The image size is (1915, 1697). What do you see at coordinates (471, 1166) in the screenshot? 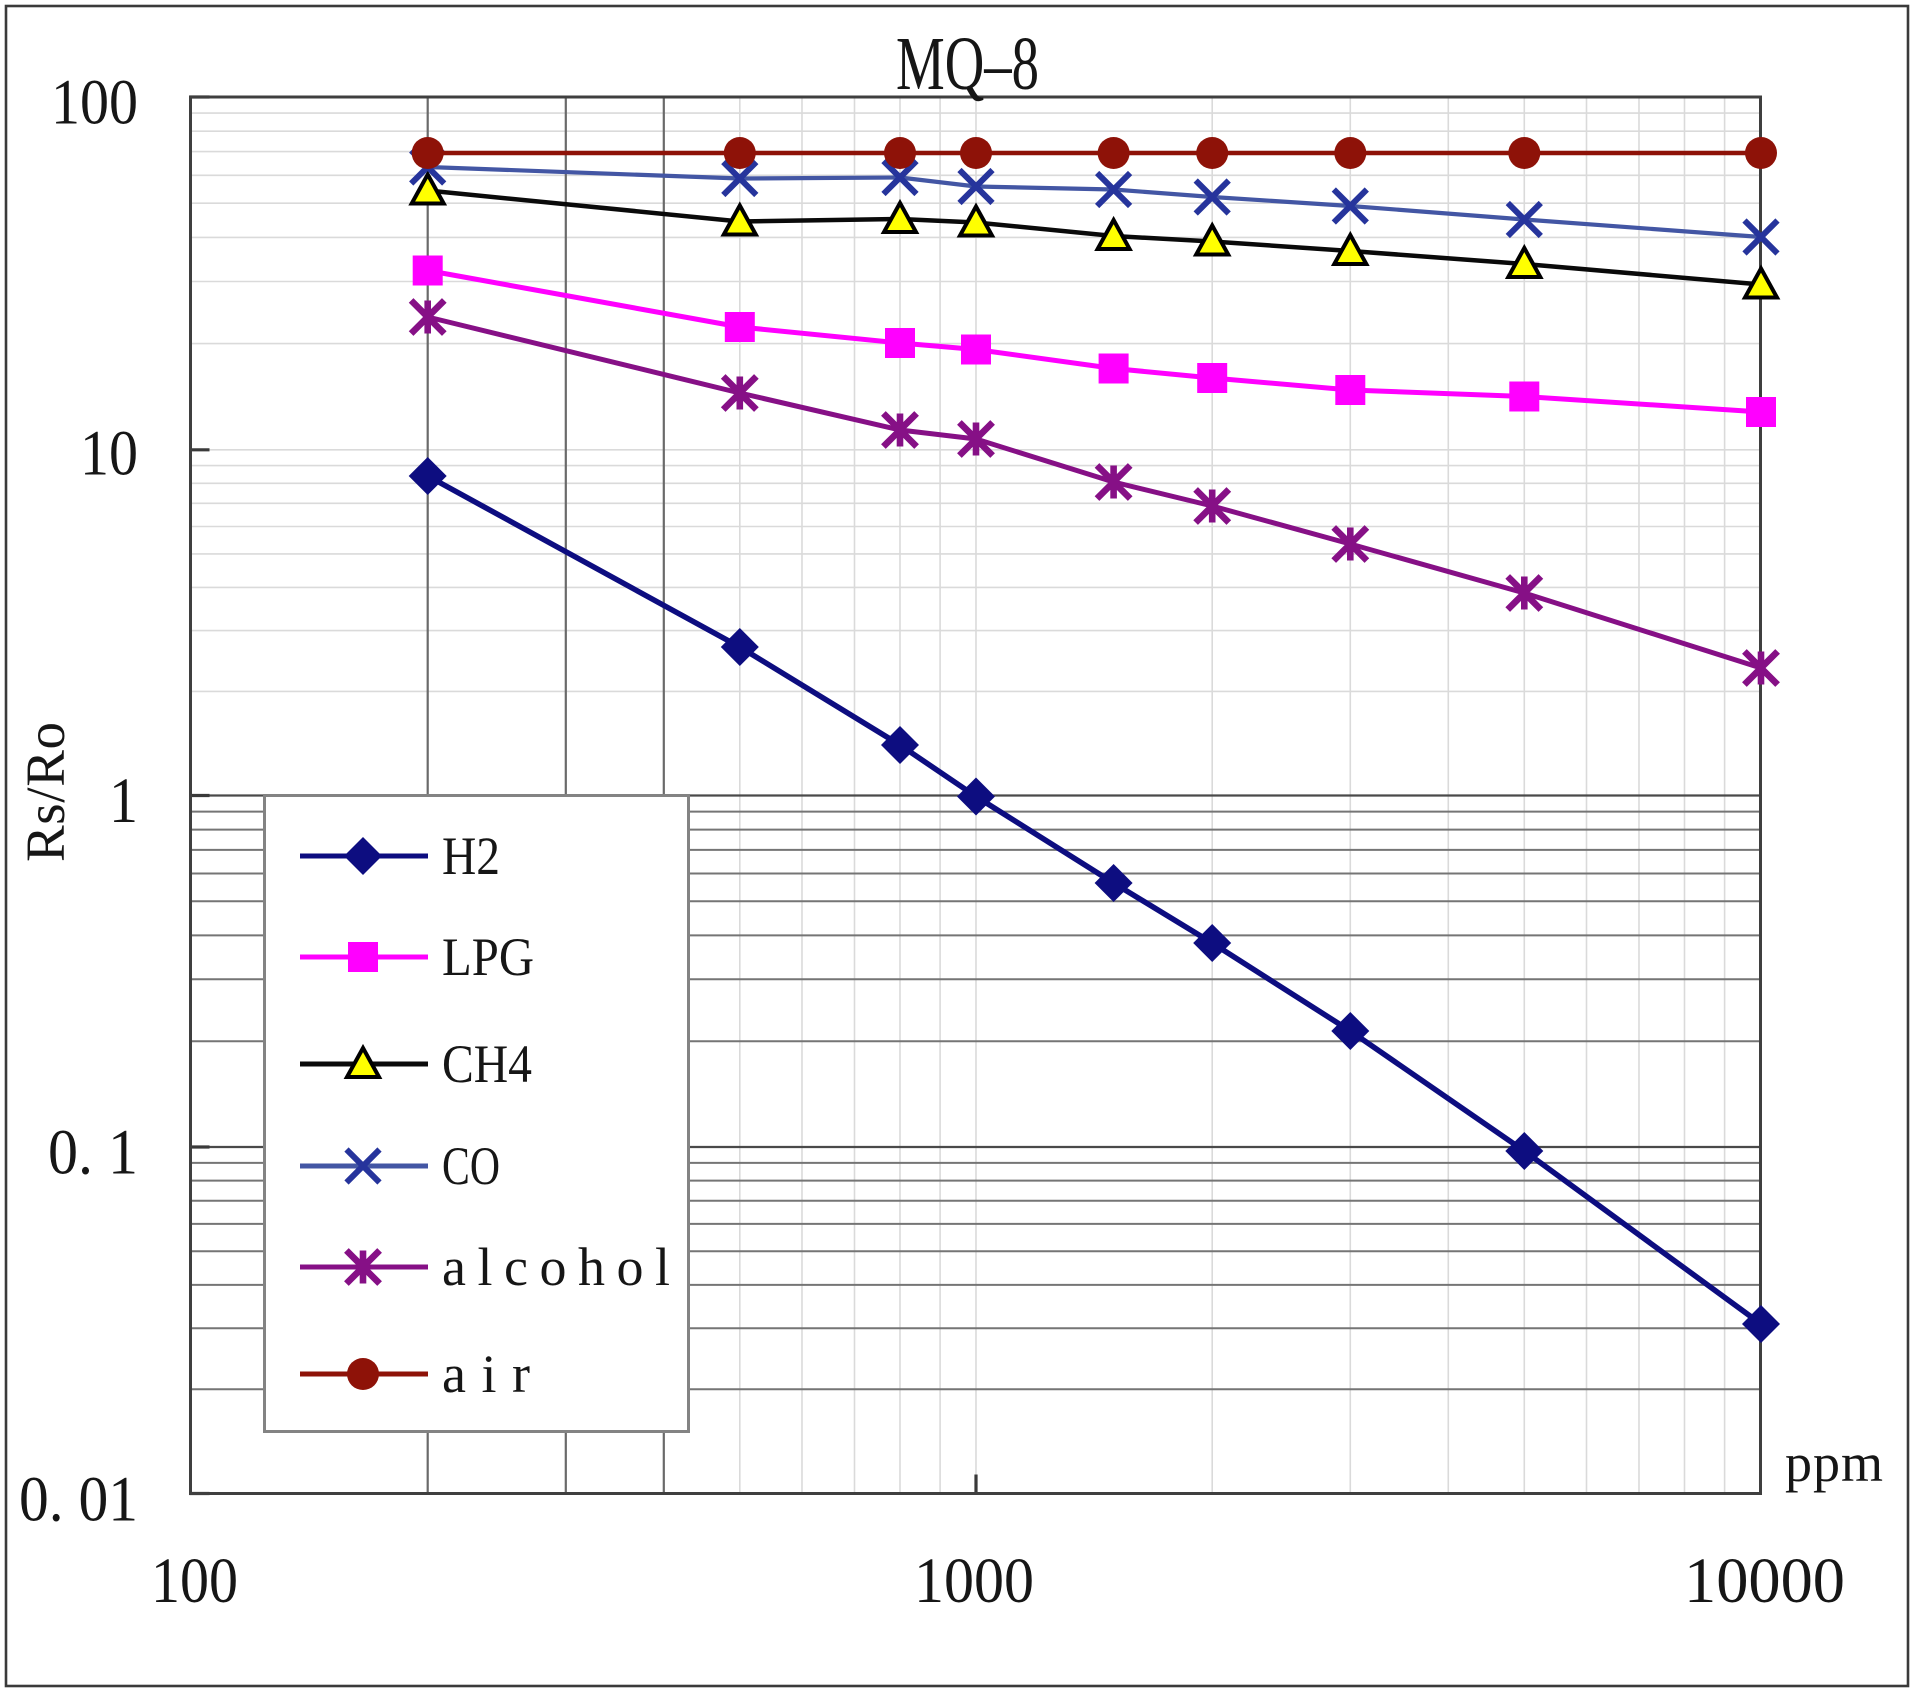
I see `svg-text: CO` at bounding box center [471, 1166].